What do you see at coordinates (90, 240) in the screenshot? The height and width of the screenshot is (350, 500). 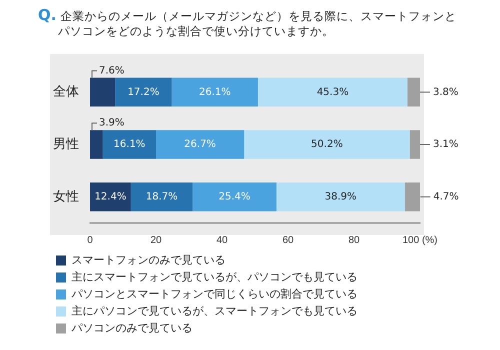 I see `x-tick-label: 0` at bounding box center [90, 240].